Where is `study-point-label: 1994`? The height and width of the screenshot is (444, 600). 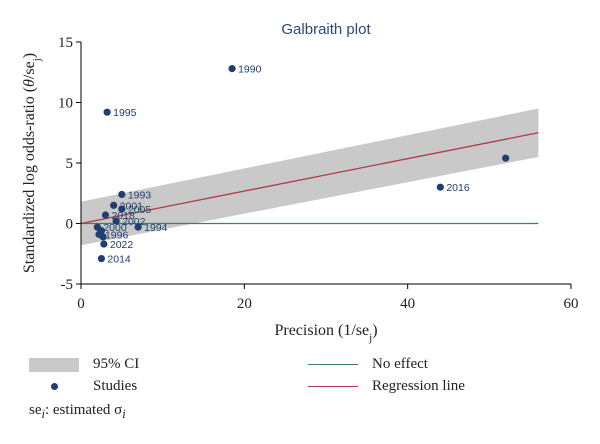 study-point-label: 1994 is located at coordinates (156, 228).